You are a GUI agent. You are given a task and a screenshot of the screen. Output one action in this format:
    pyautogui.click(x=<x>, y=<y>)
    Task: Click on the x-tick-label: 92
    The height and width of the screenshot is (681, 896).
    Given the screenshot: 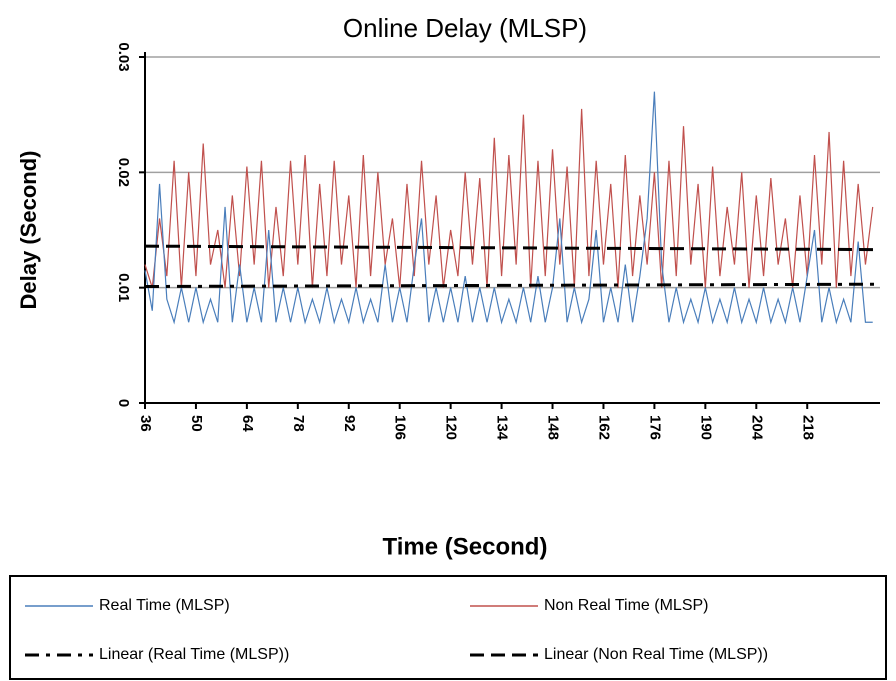 What is the action you would take?
    pyautogui.click(x=349, y=423)
    